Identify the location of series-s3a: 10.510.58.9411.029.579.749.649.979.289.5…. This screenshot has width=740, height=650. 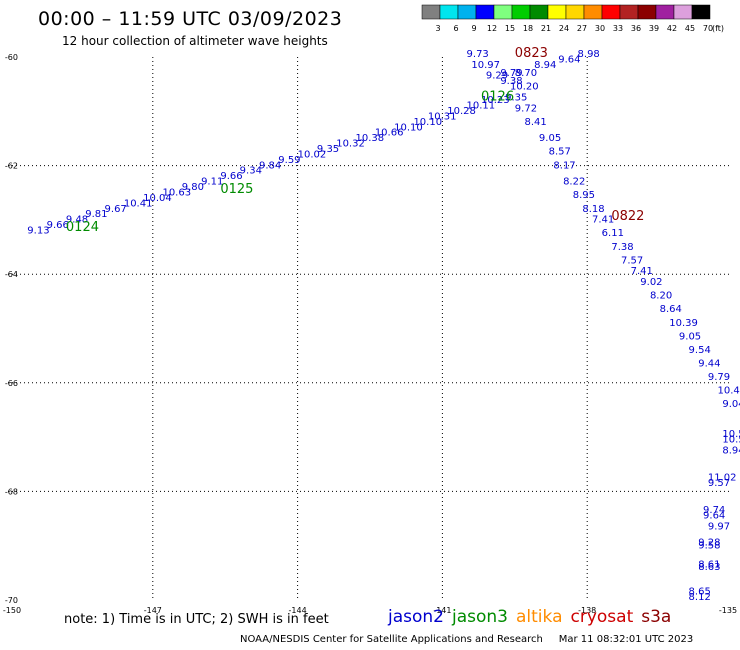
(714, 516).